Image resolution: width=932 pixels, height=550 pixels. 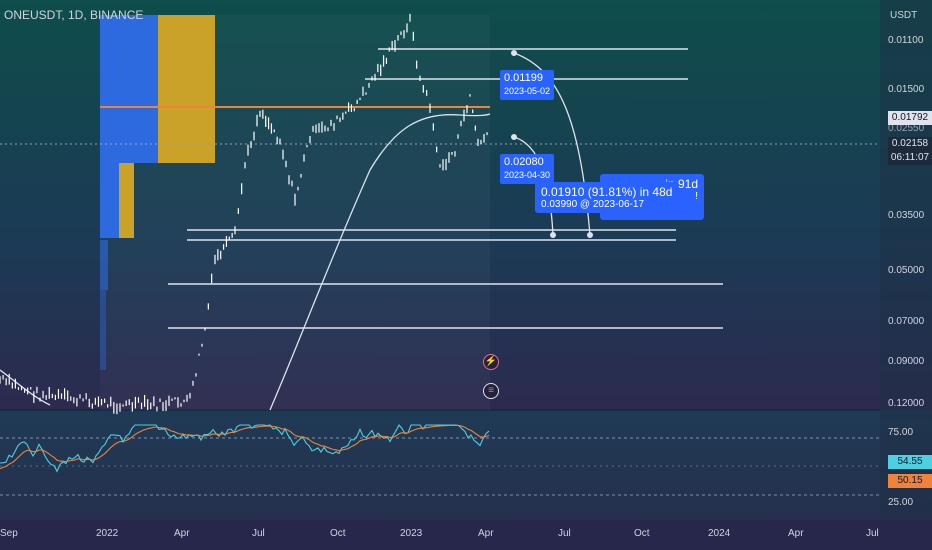 I want to click on moving-average, so click(x=380, y=262).